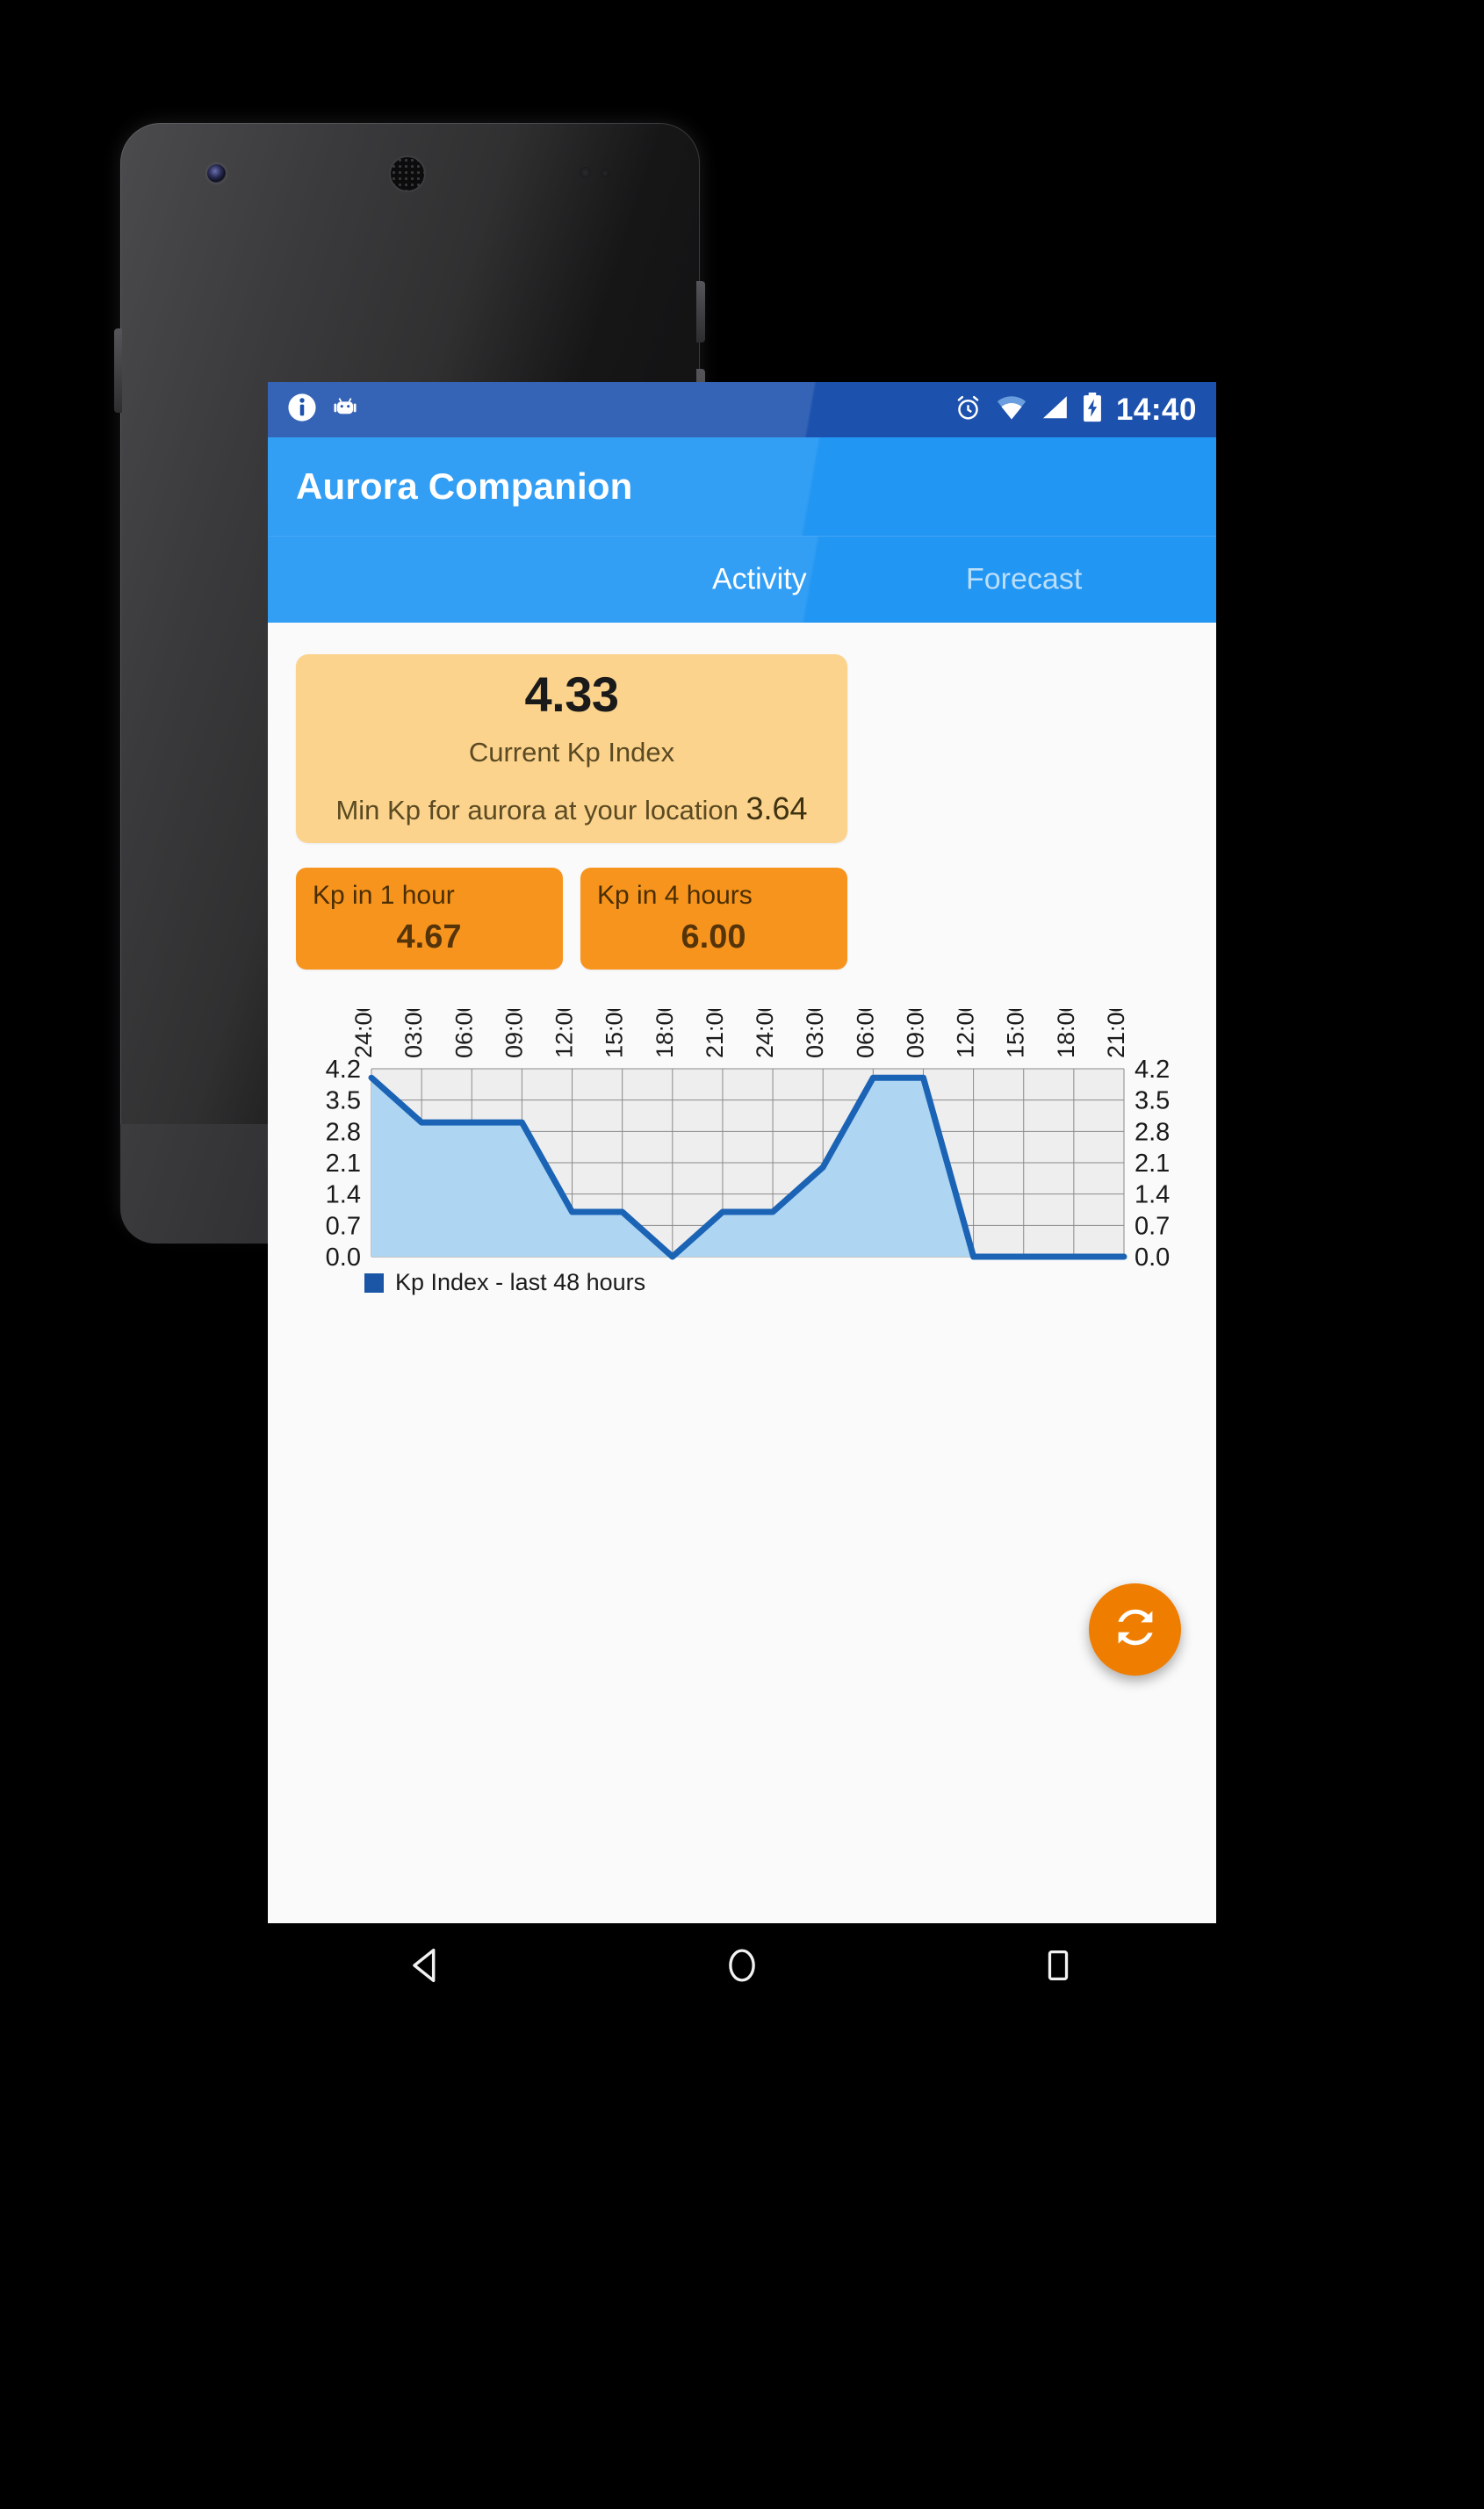 The width and height of the screenshot is (1484, 2509). What do you see at coordinates (571, 919) in the screenshot?
I see `forecast-card-row: Kp in 1 hour 4.67 Kp in 4 hours 6.00` at bounding box center [571, 919].